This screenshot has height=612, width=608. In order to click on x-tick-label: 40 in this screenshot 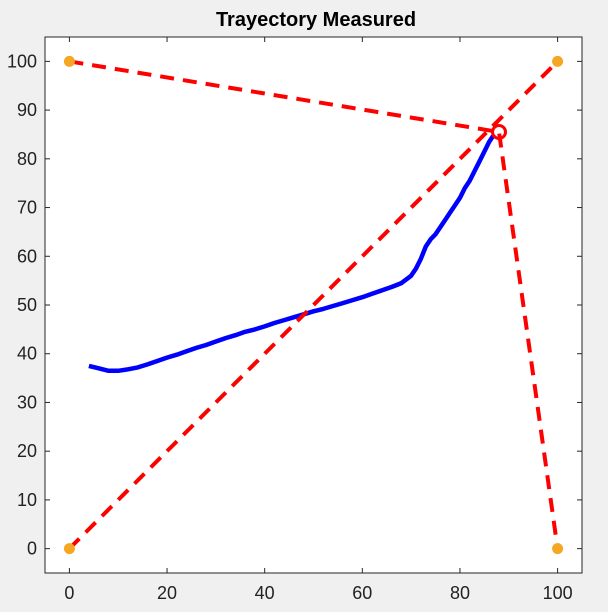, I will do `click(265, 593)`.